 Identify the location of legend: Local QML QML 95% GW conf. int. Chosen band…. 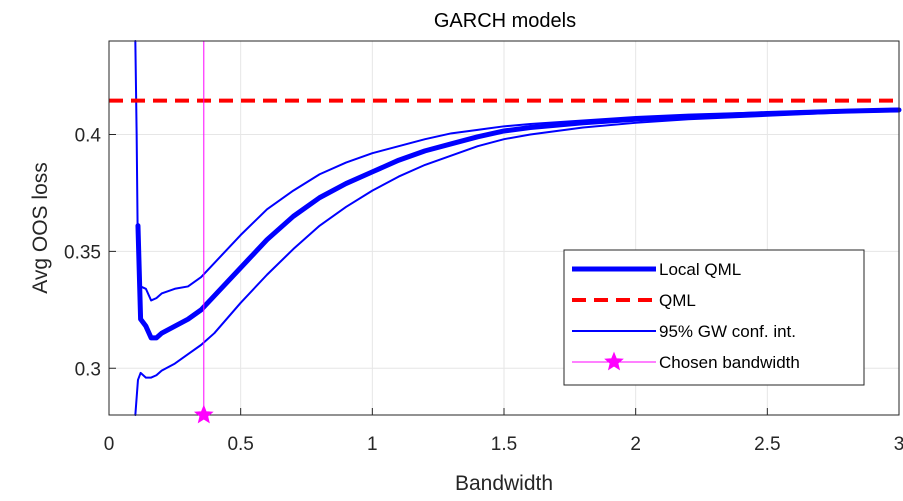
(714, 317).